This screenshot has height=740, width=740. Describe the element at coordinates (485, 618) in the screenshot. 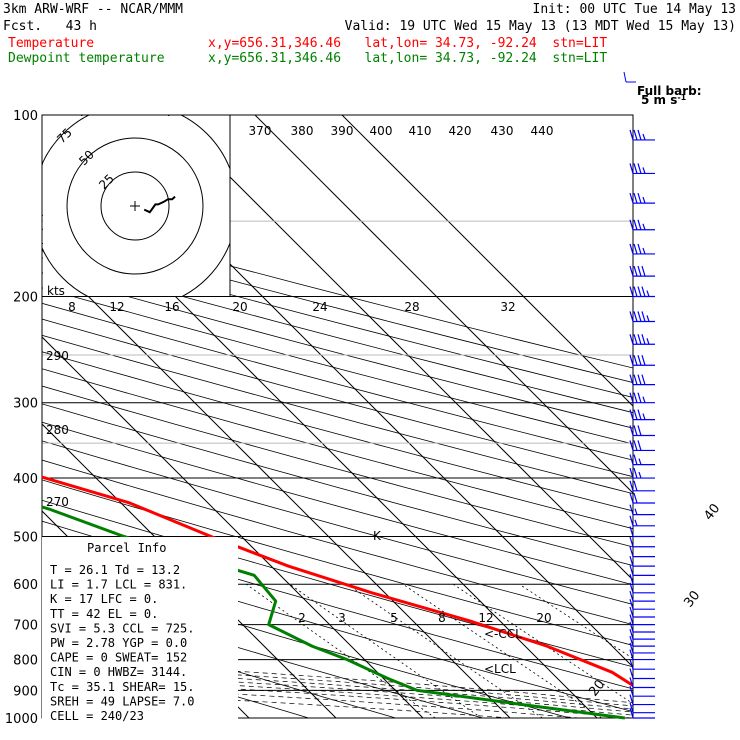

I see `mixing-ratio-label: 12` at that location.